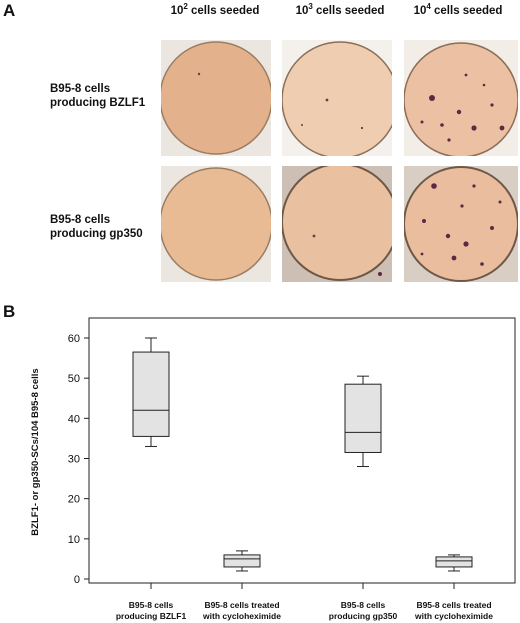 This screenshot has width=520, height=623. What do you see at coordinates (216, 98) in the screenshot?
I see `well-bzlf1-1e2` at bounding box center [216, 98].